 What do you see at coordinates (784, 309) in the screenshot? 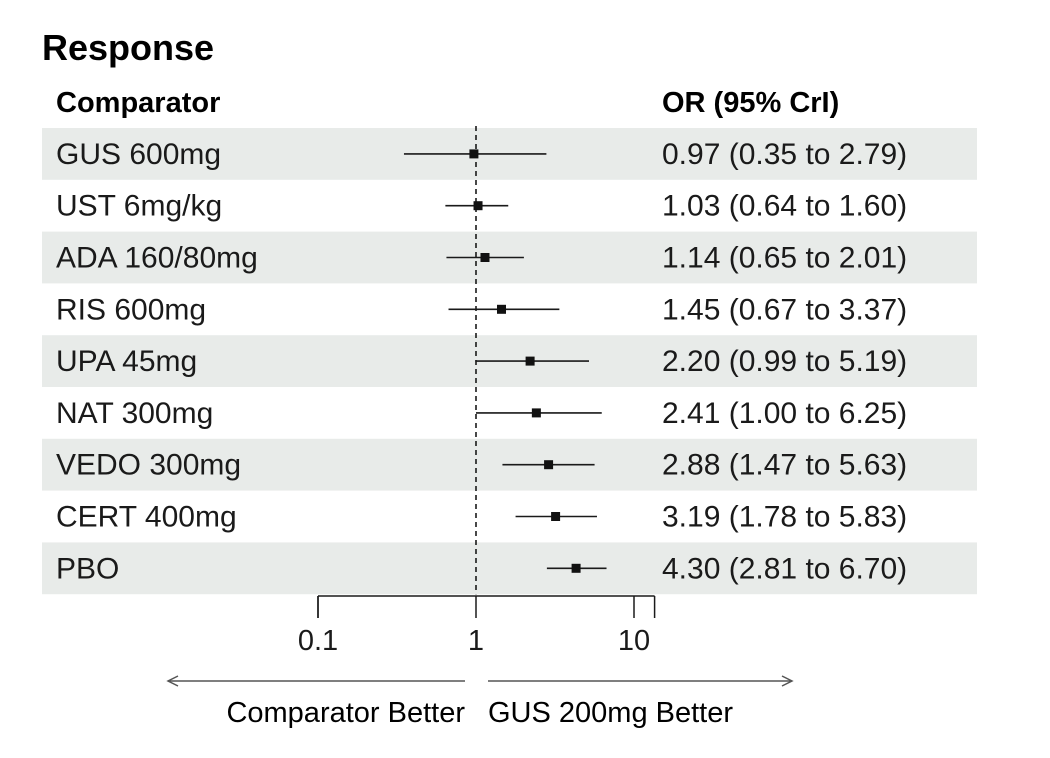
I see `or-ci-text: 1.45 (0.67 to 3.37)` at bounding box center [784, 309].